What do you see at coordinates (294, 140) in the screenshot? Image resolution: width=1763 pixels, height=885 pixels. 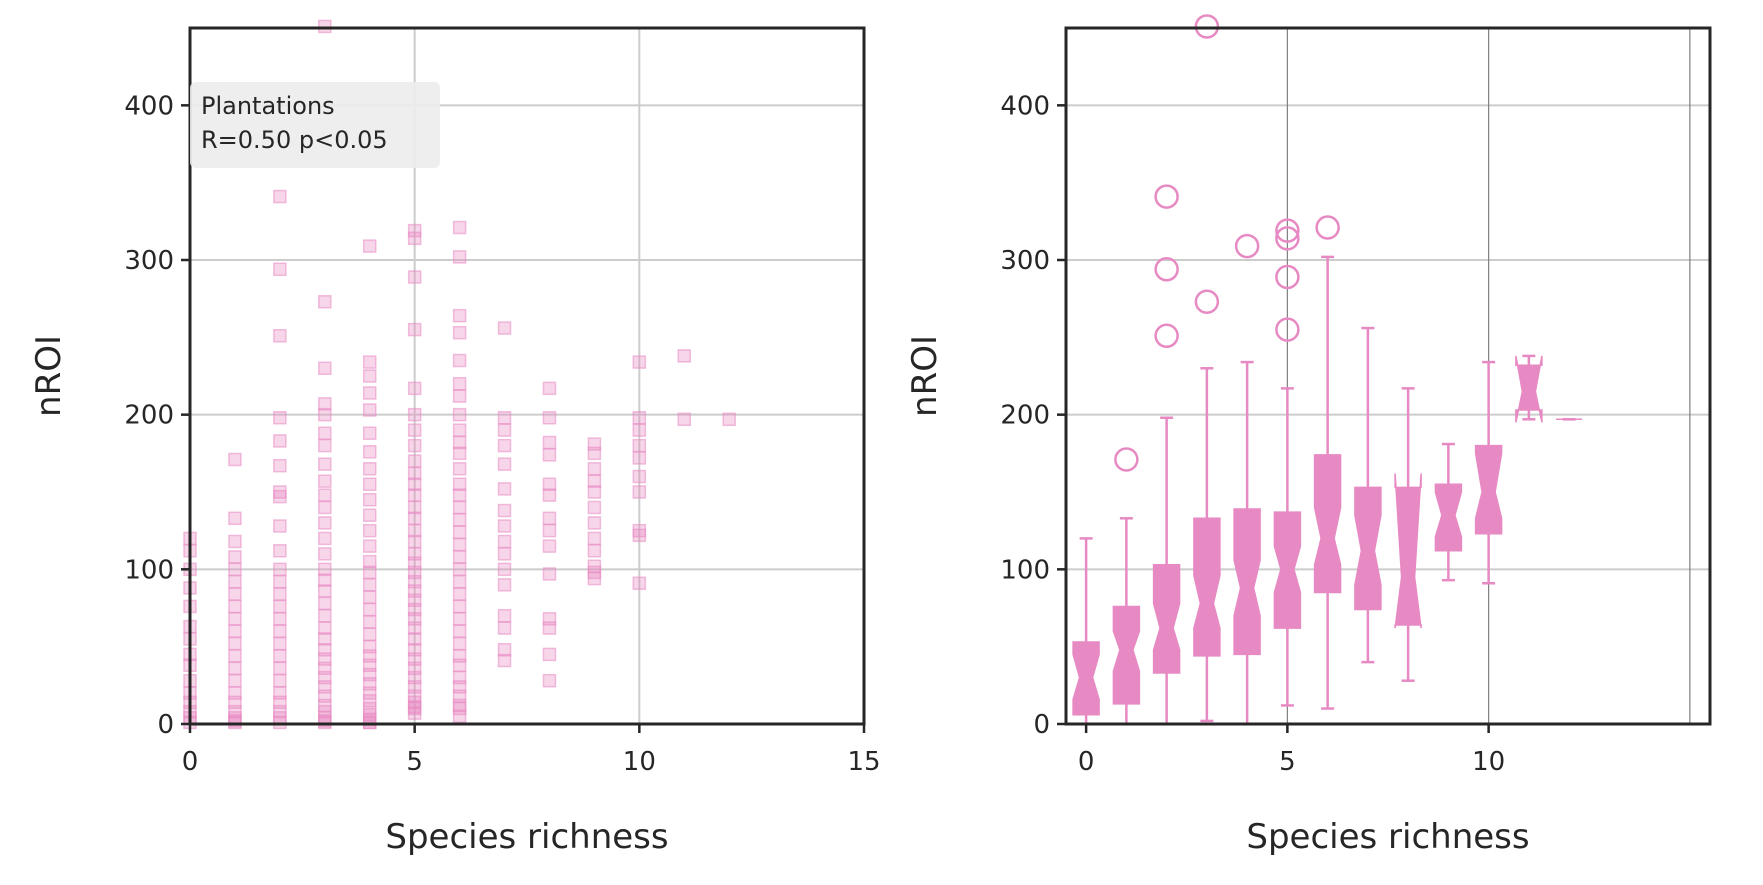 I see `legend-stats: R=0.50 p<0.05` at bounding box center [294, 140].